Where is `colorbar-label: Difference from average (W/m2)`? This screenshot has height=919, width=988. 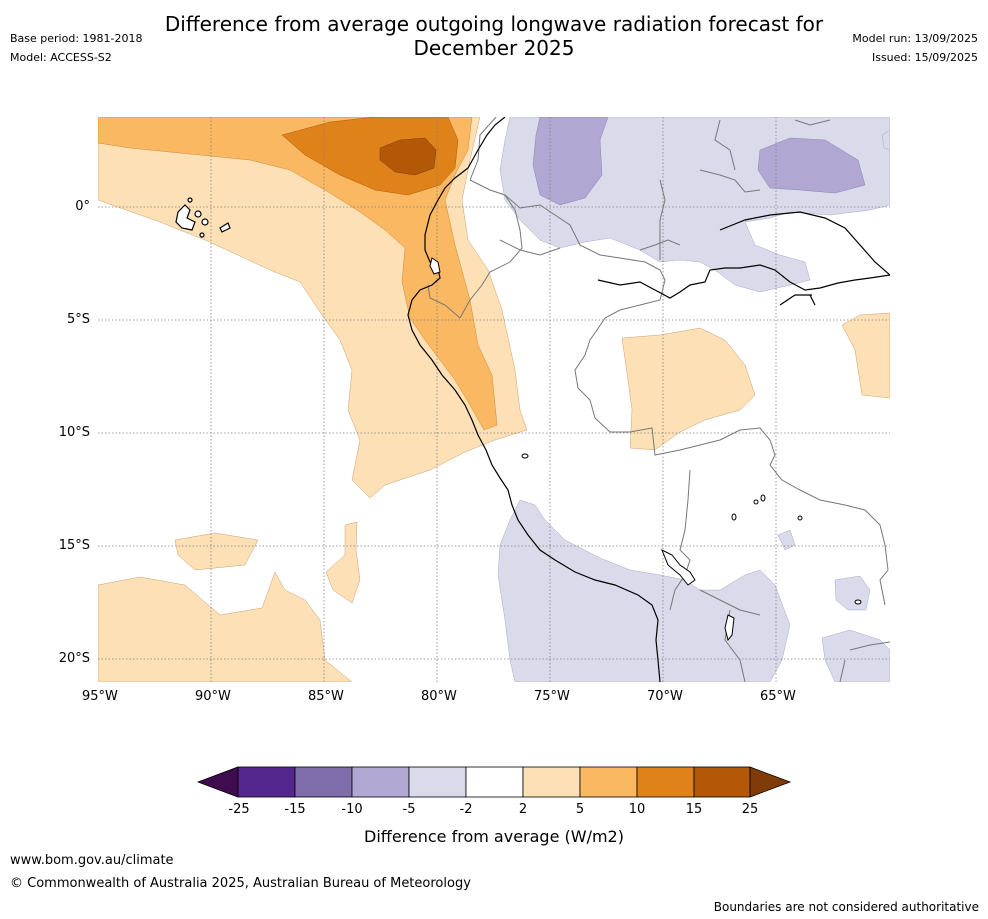 colorbar-label: Difference from average (W/m2) is located at coordinates (494, 836).